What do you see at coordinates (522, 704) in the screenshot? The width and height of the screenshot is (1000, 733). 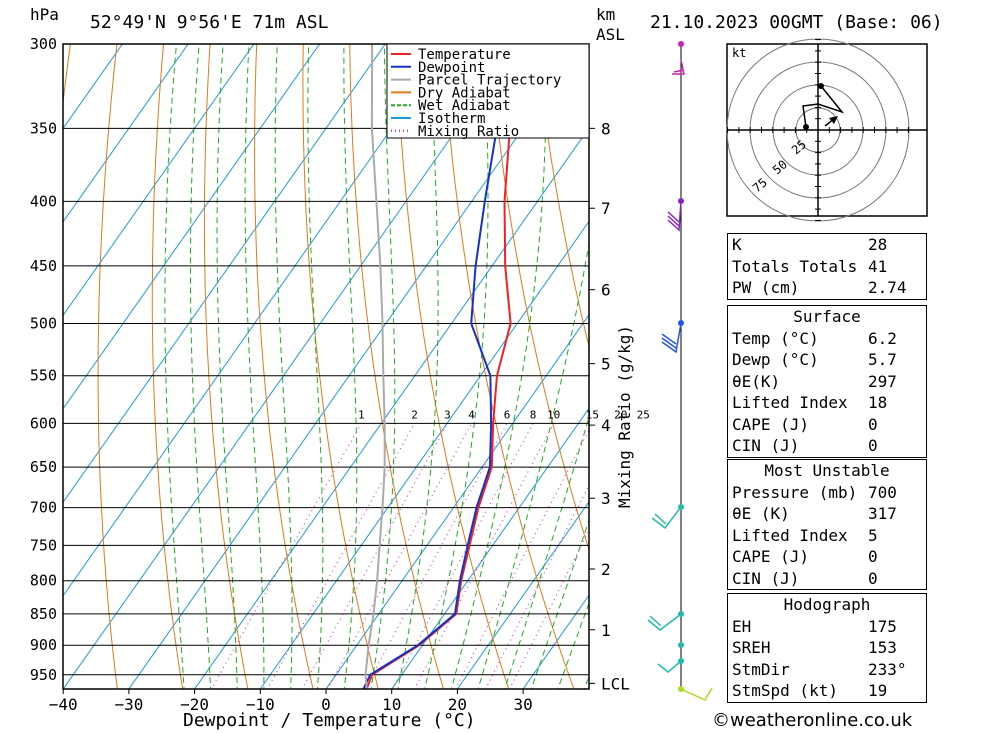 I see `x-tick-label: 30` at bounding box center [522, 704].